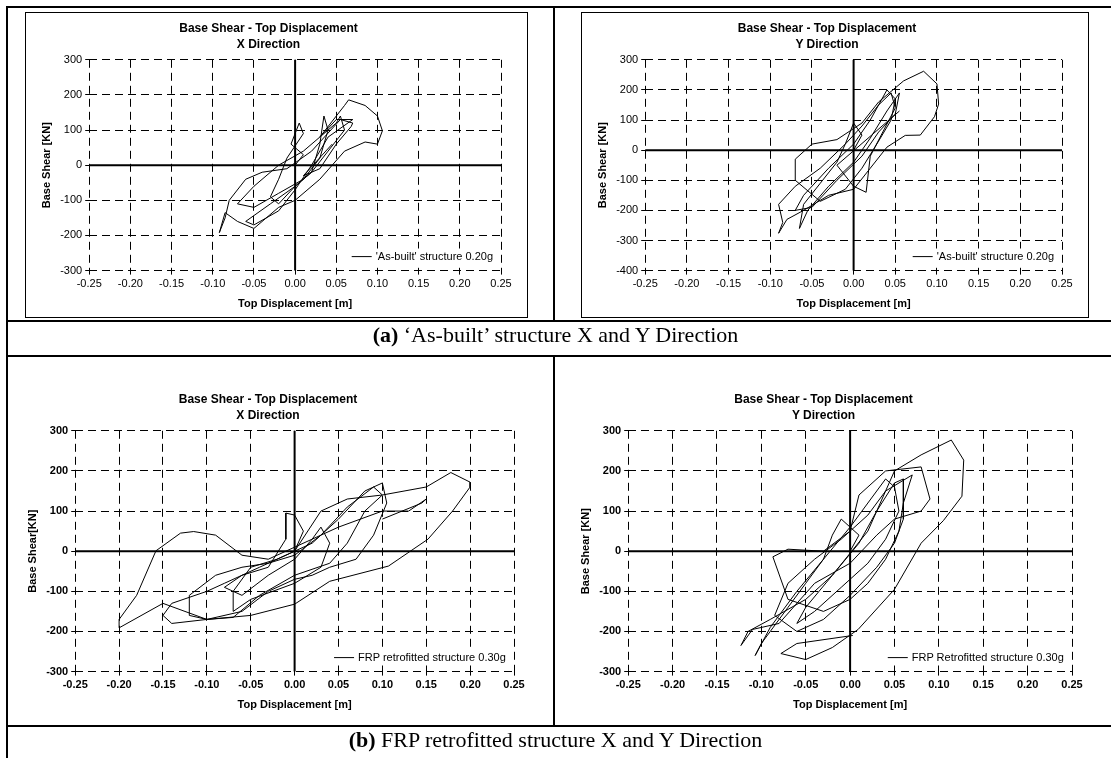  Describe the element at coordinates (432, 656) in the screenshot. I see `legend-label: FRP retrofitted structure 0.30g` at that location.